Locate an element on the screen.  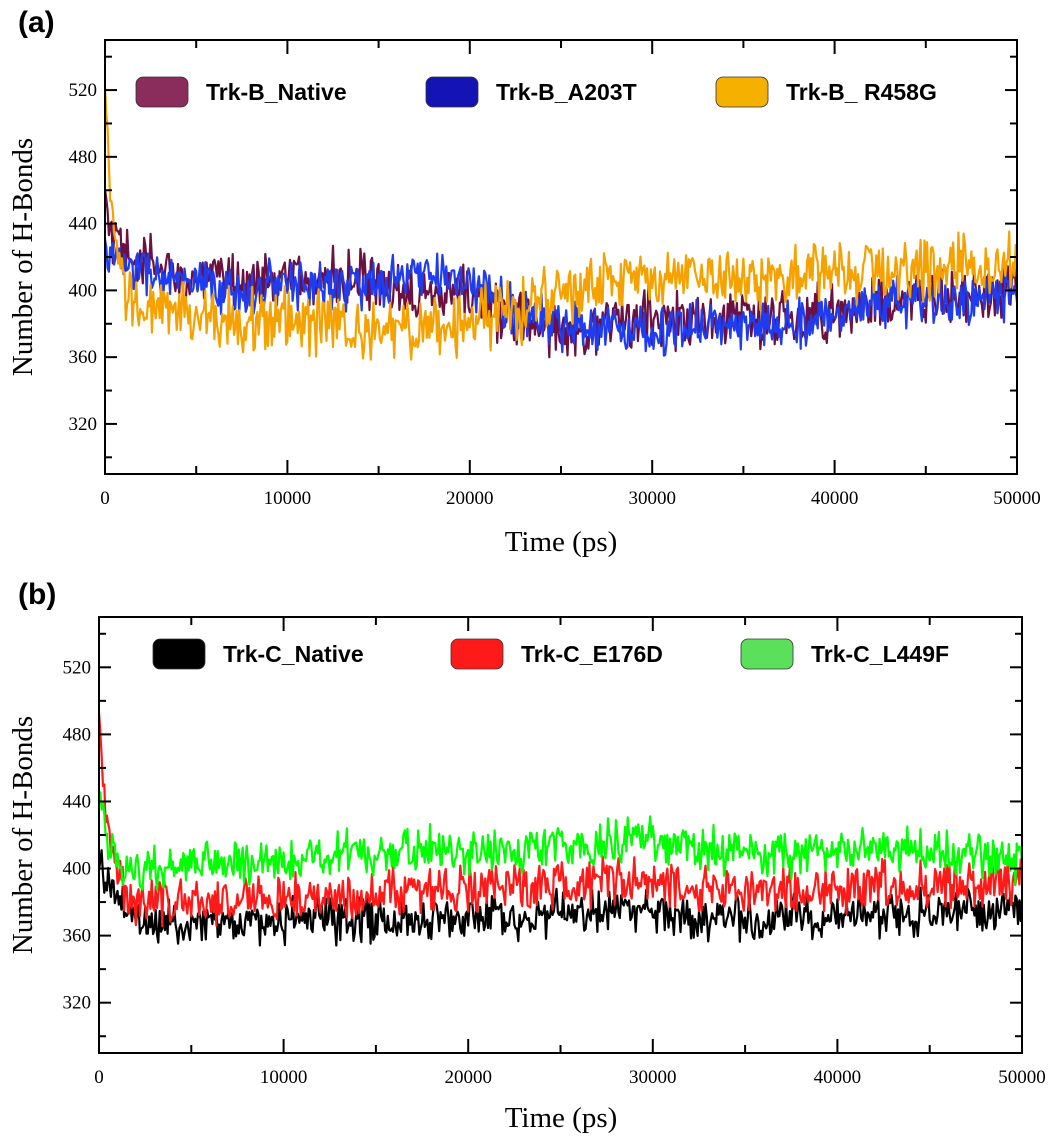
legend: Trk-B_Native Trk-B_A203T Trk-B_ R458G is located at coordinates (536, 92).